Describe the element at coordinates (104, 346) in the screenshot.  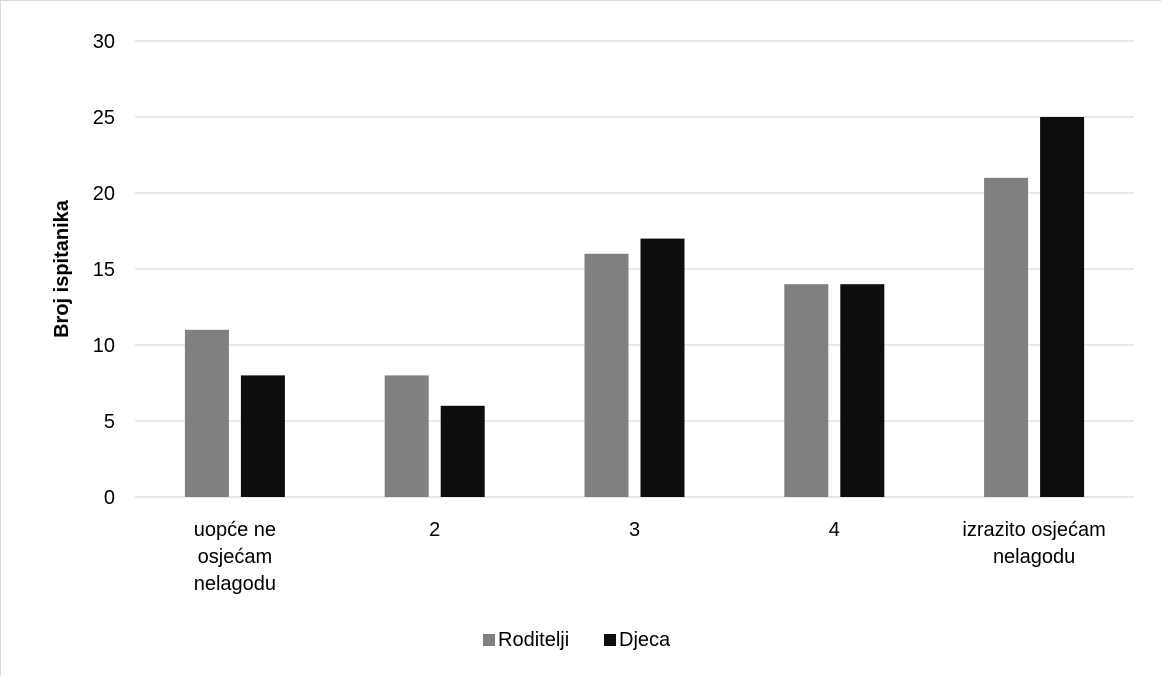
I see `y-tick-label: 10` at that location.